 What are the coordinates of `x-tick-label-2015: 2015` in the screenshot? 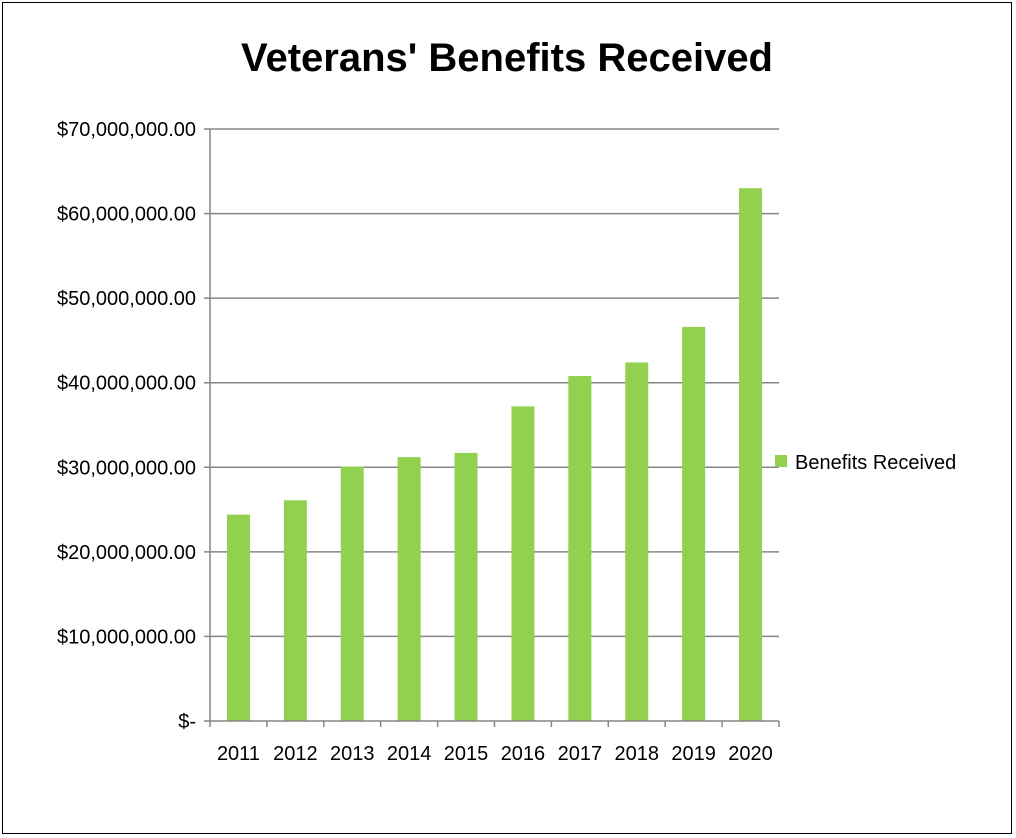 It's located at (466, 754).